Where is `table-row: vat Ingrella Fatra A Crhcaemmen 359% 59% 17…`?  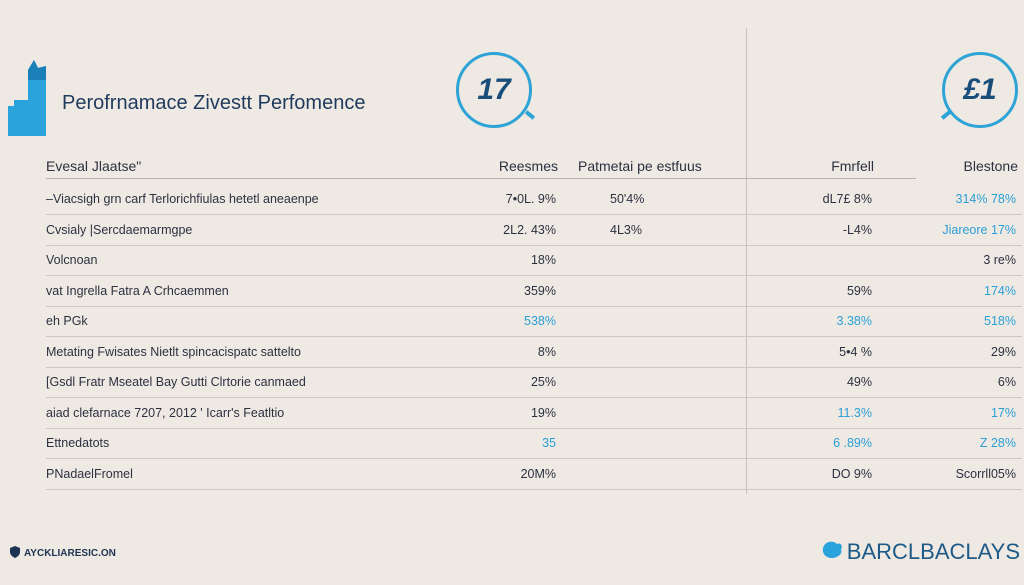 table-row: vat Ingrella Fatra A Crhcaemmen 359% 59% 17… is located at coordinates (534, 292).